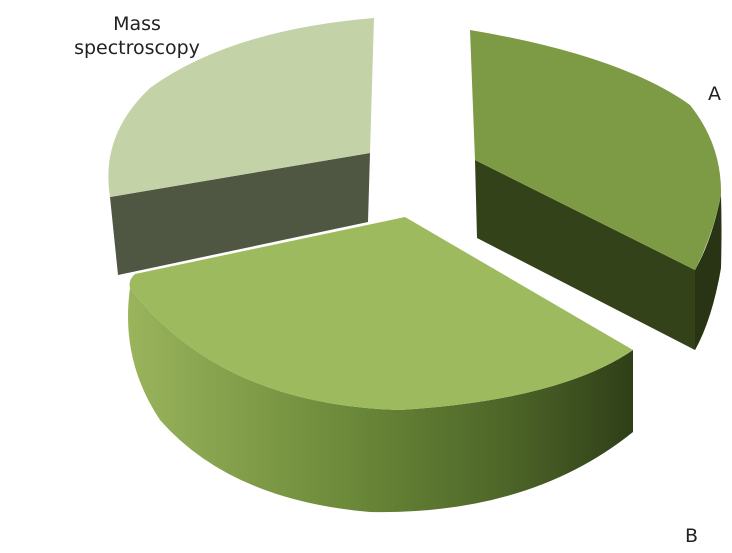 The image size is (732, 553). I want to click on pie-slice-mass-spectroscopy-wall, so click(240, 214).